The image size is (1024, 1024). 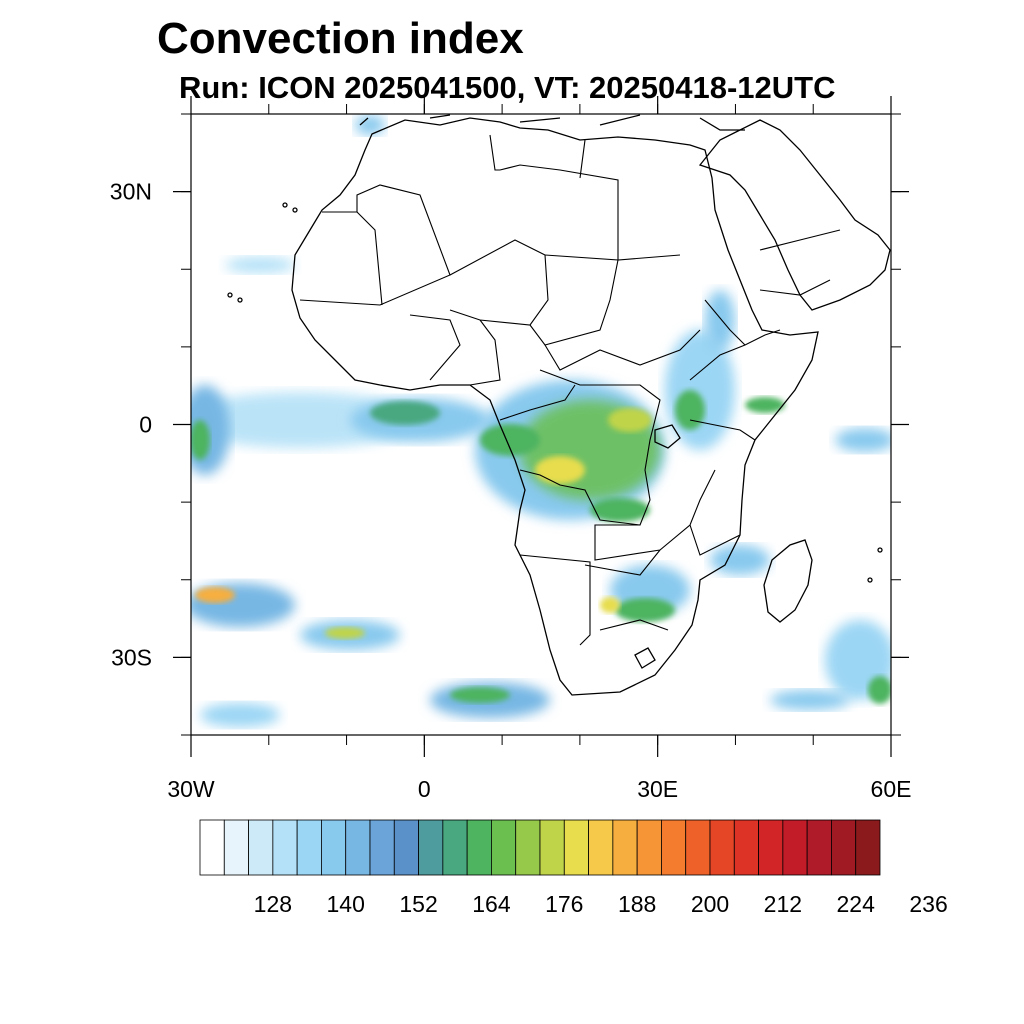 What do you see at coordinates (794, 215) in the screenshot?
I see `arabia-coastline` at bounding box center [794, 215].